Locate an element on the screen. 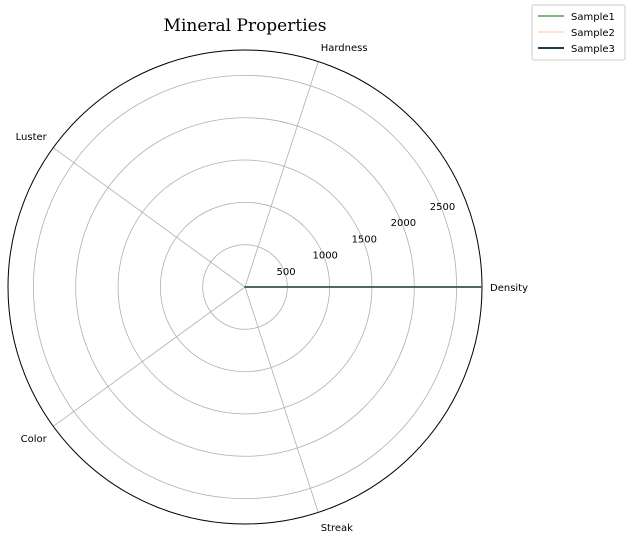 Image resolution: width=631 pixels, height=540 pixels. radial-tick-label: 1000 is located at coordinates (324, 256).